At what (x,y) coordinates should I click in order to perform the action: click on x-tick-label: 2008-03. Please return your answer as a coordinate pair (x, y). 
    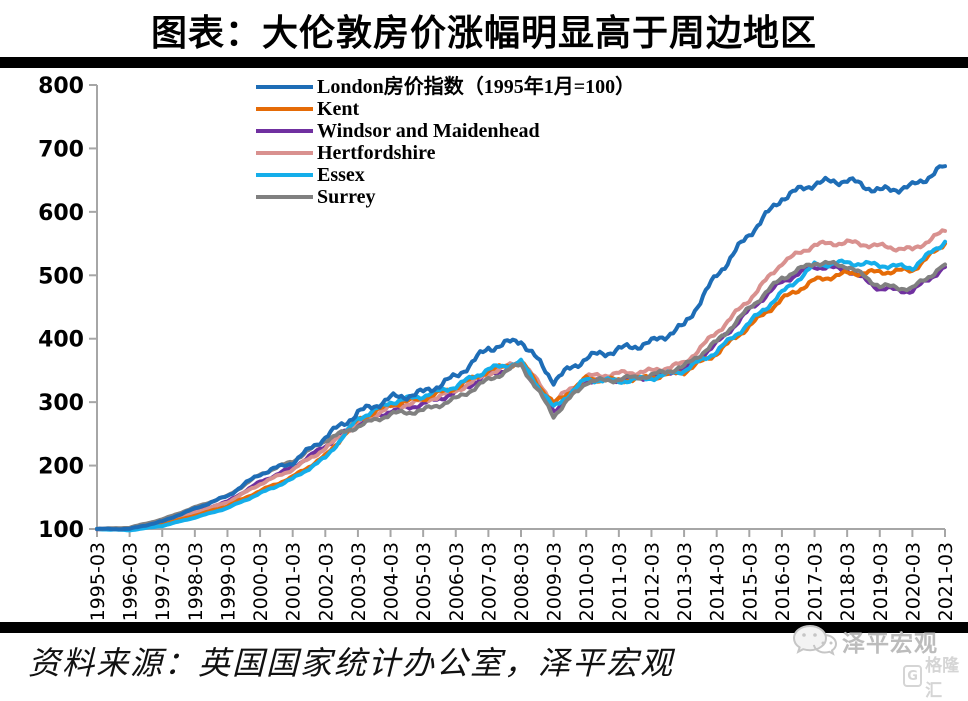
    Looking at the image, I should click on (522, 581).